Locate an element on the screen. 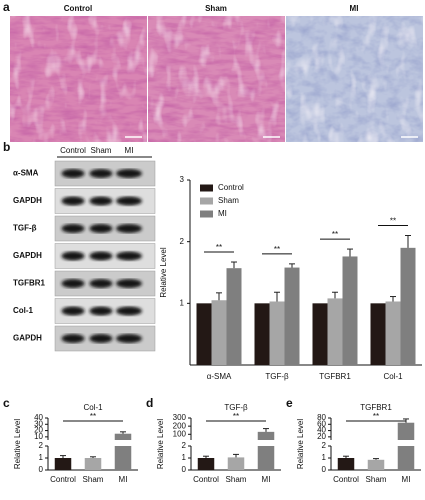  blot-row-label: α-SMA is located at coordinates (26, 173).